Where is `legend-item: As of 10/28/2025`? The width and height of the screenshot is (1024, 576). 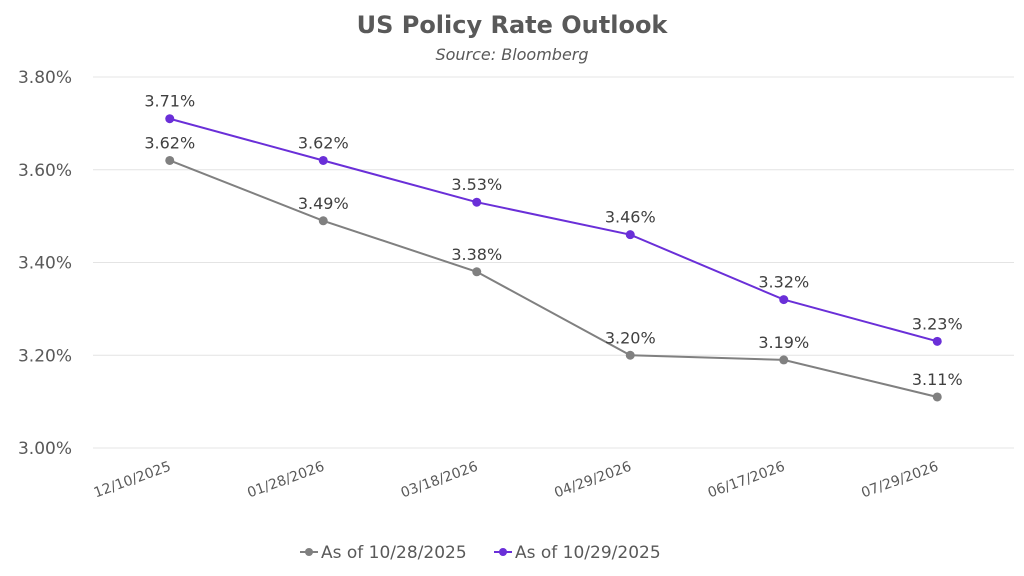
legend-item: As of 10/28/2025 is located at coordinates (383, 553).